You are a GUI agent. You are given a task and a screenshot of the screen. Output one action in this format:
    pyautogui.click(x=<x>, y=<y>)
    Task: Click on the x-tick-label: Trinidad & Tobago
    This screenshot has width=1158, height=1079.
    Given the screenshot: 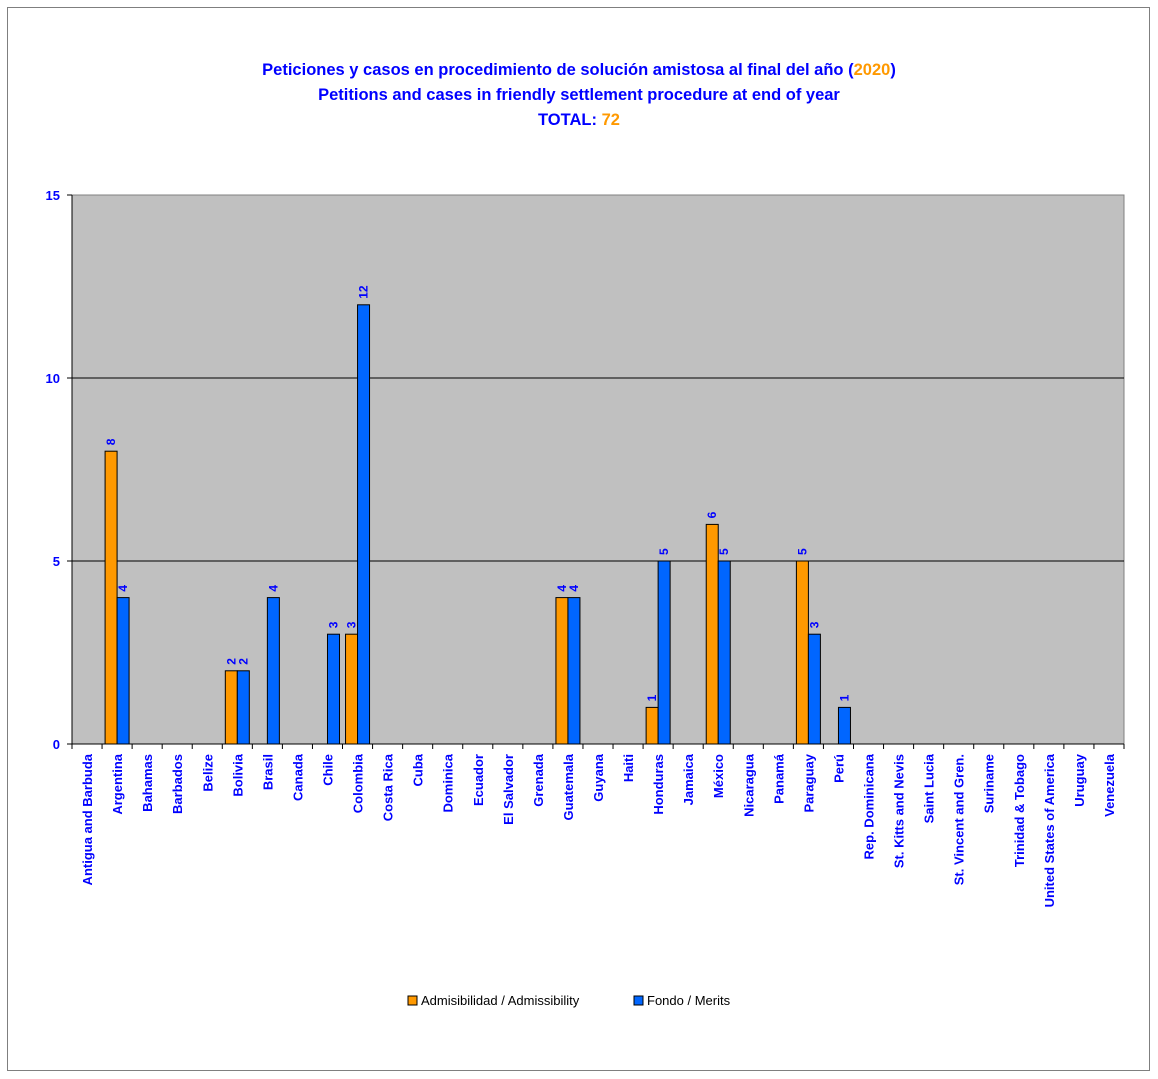 What is the action you would take?
    pyautogui.click(x=1019, y=810)
    